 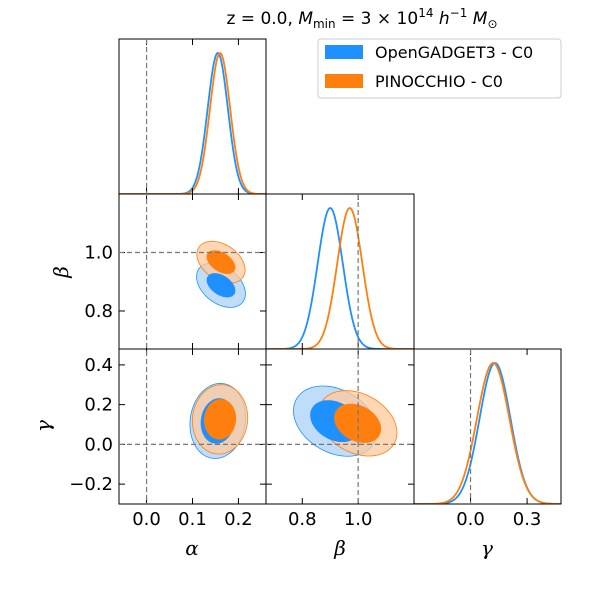 I want to click on panel-gamma-posterior, so click(x=487, y=433).